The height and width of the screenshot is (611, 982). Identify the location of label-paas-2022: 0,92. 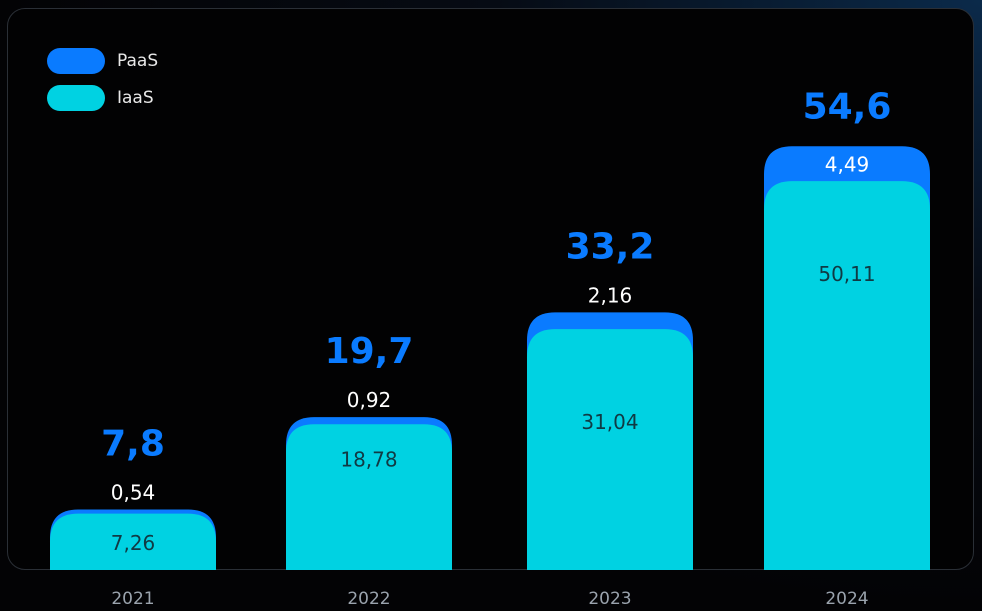
(369, 400).